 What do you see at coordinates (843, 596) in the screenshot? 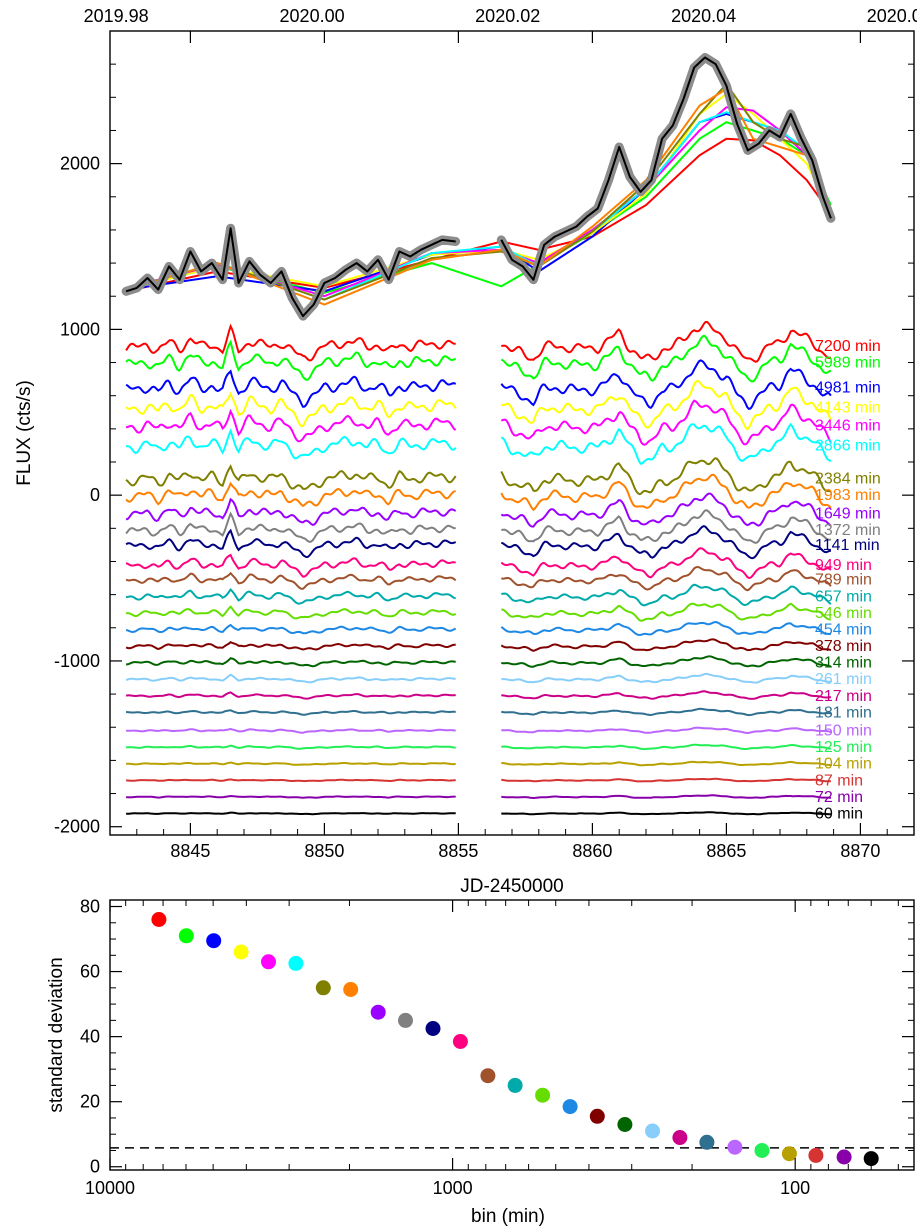
I see `bin-label: 657 min` at bounding box center [843, 596].